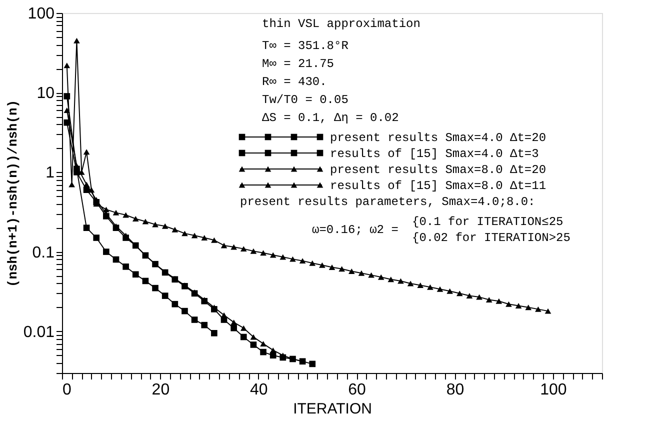 This screenshot has width=672, height=434. I want to click on annotation: present results parameters, Smax=4.0;8.0:, so click(388, 202).